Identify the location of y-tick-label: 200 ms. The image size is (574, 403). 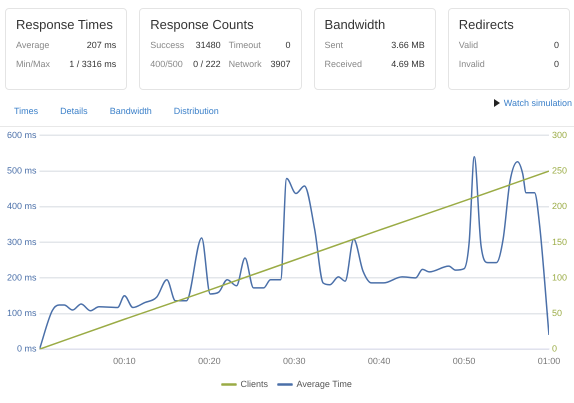
(22, 277).